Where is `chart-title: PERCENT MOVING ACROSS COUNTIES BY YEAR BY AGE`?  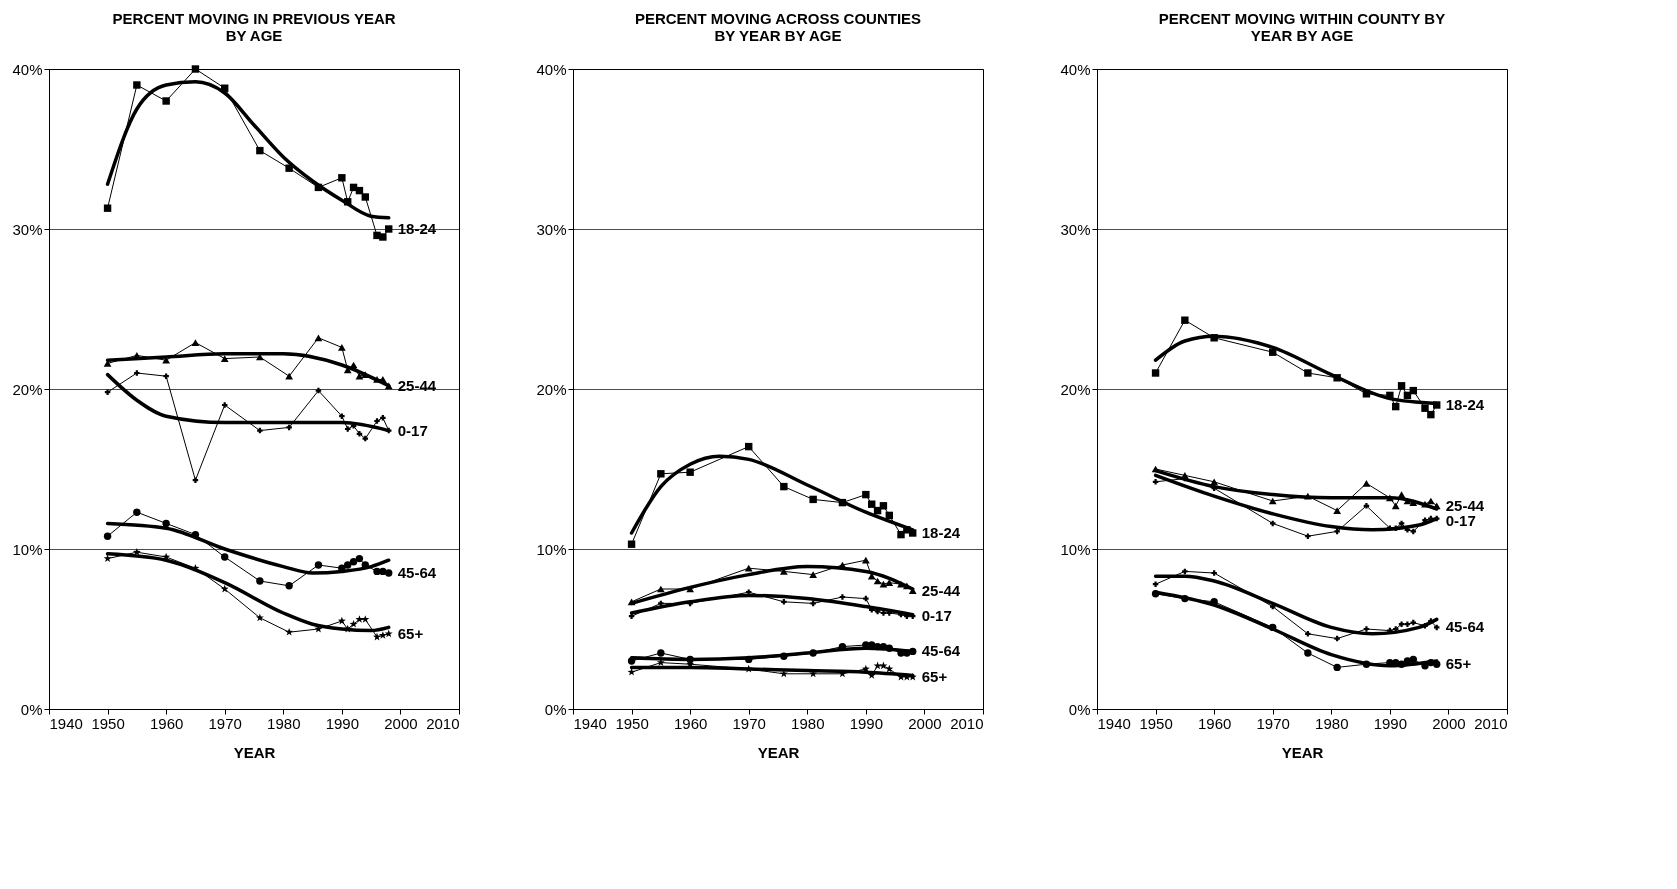
chart-title: PERCENT MOVING ACROSS COUNTIES BY YEAR BY AGE is located at coordinates (778, 27).